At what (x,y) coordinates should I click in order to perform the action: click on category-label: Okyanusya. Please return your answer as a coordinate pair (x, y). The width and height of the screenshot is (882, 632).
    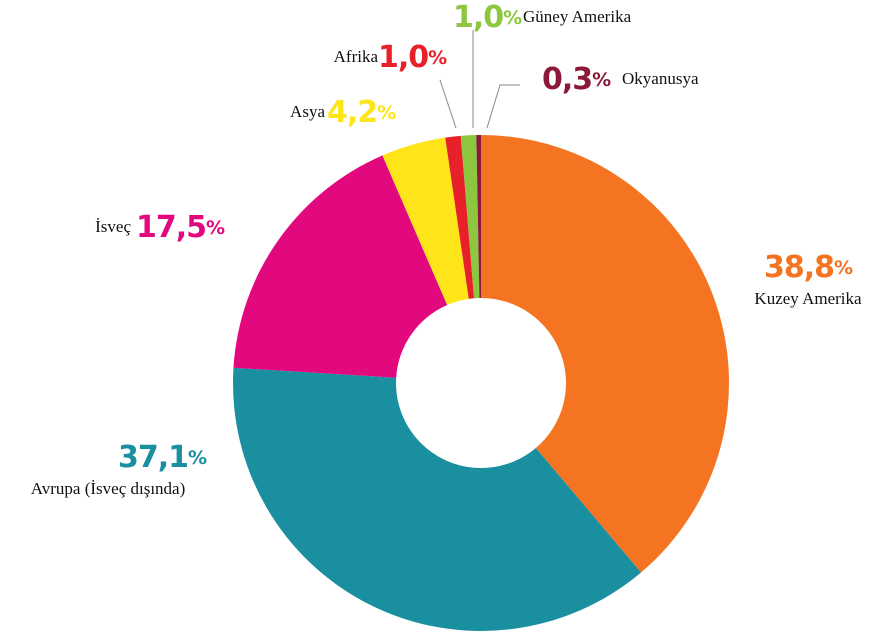
    Looking at the image, I should click on (660, 78).